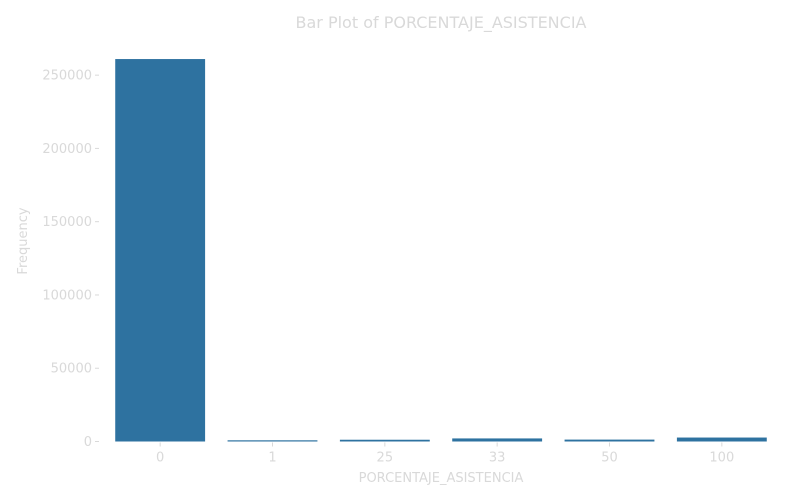  I want to click on x-tick-label: 0, so click(160, 458).